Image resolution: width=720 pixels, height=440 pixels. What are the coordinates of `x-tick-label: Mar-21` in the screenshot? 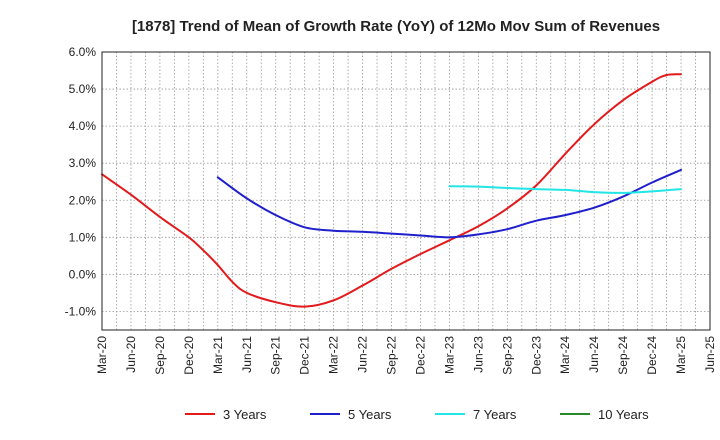 It's located at (218, 355).